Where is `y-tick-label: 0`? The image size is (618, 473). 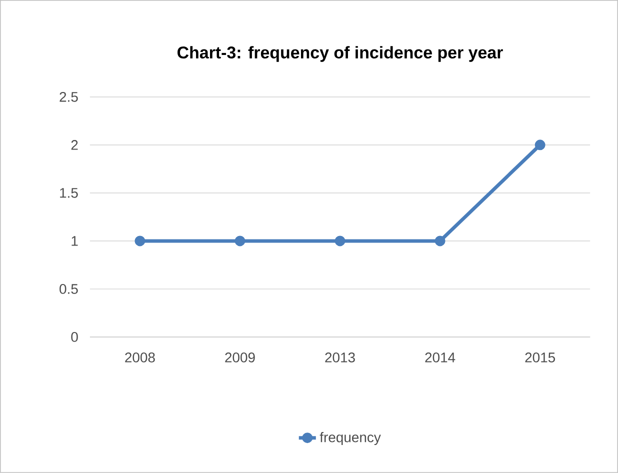
y-tick-label: 0 is located at coordinates (74, 337).